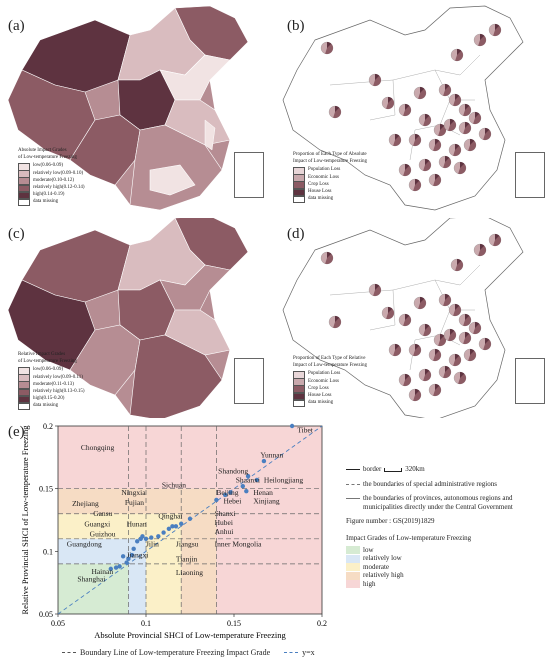 Image resolution: width=550 pixels, height=663 pixels. I want to click on point-label: Guizhou, so click(103, 533).